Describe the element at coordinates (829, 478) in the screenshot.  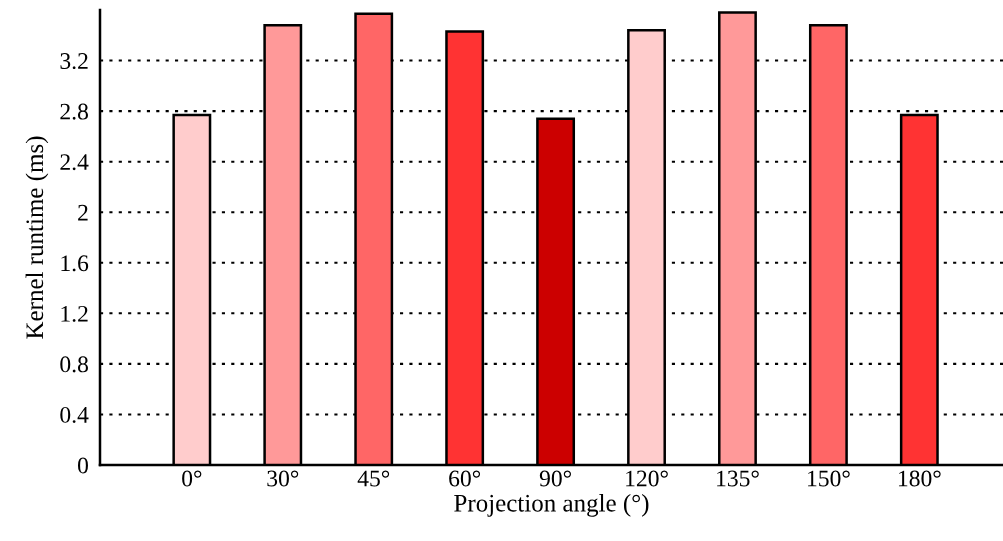
I see `x-tick-label: 150°` at that location.